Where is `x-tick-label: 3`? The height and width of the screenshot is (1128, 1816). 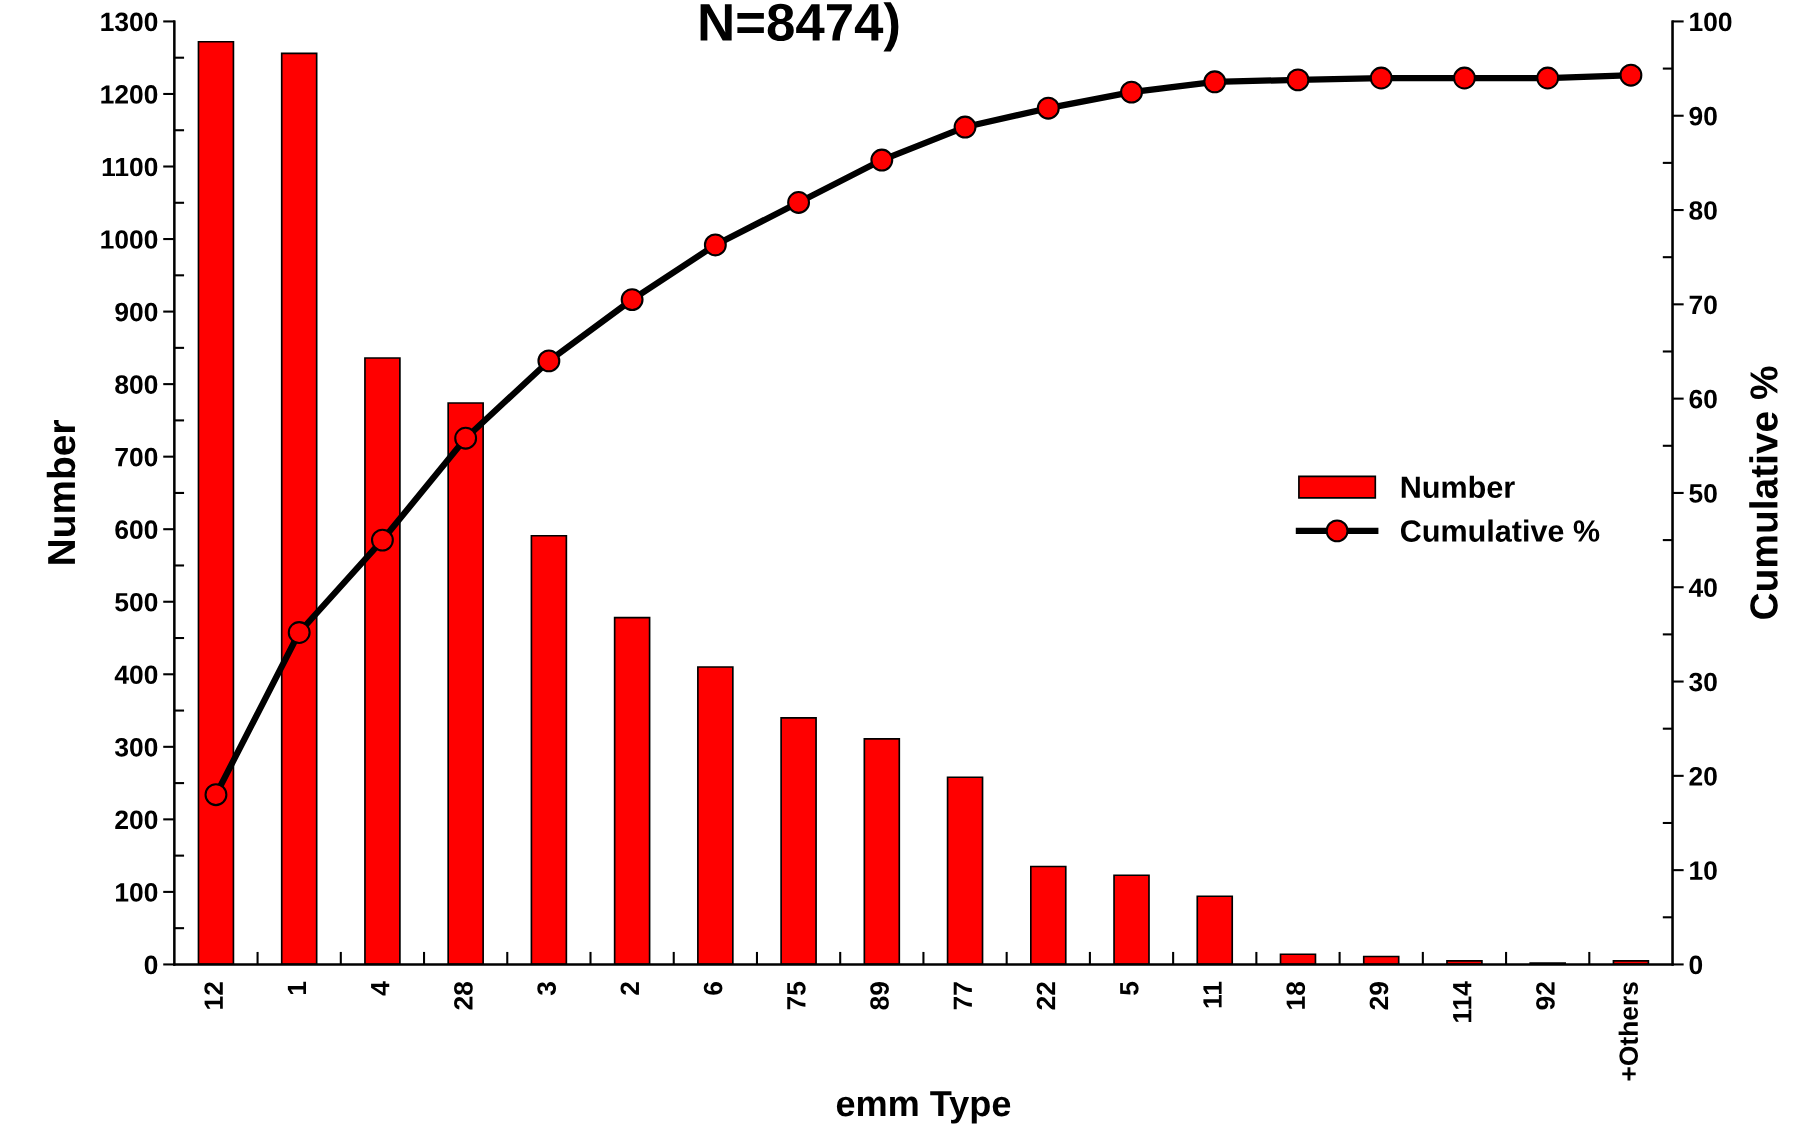 x-tick-label: 3 is located at coordinates (547, 989).